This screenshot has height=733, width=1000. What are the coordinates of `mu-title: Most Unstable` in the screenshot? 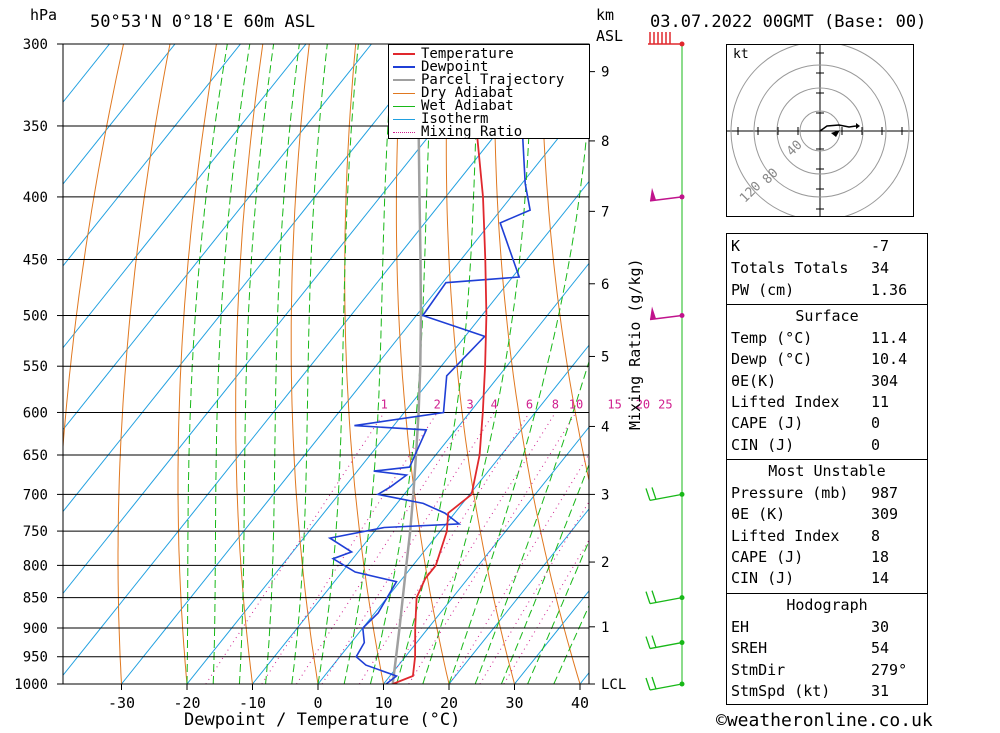 It's located at (827, 471).